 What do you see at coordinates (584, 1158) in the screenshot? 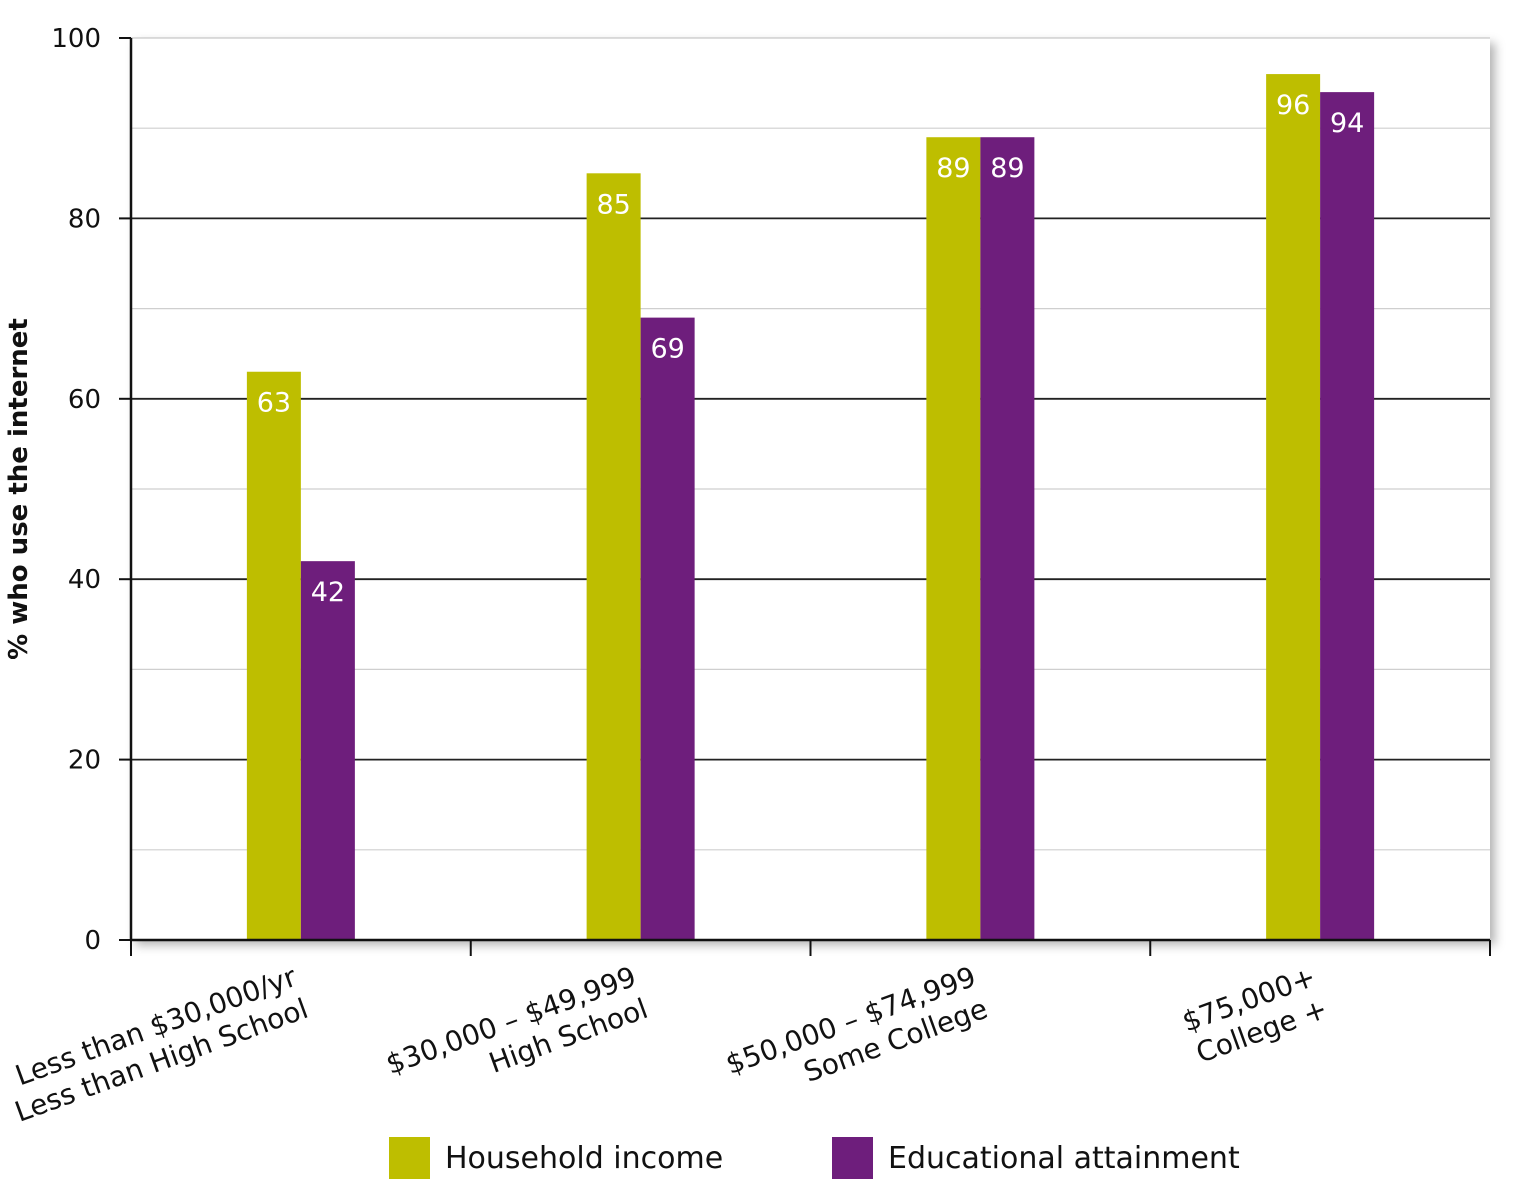
I see `legend-label: Household income` at bounding box center [584, 1158].